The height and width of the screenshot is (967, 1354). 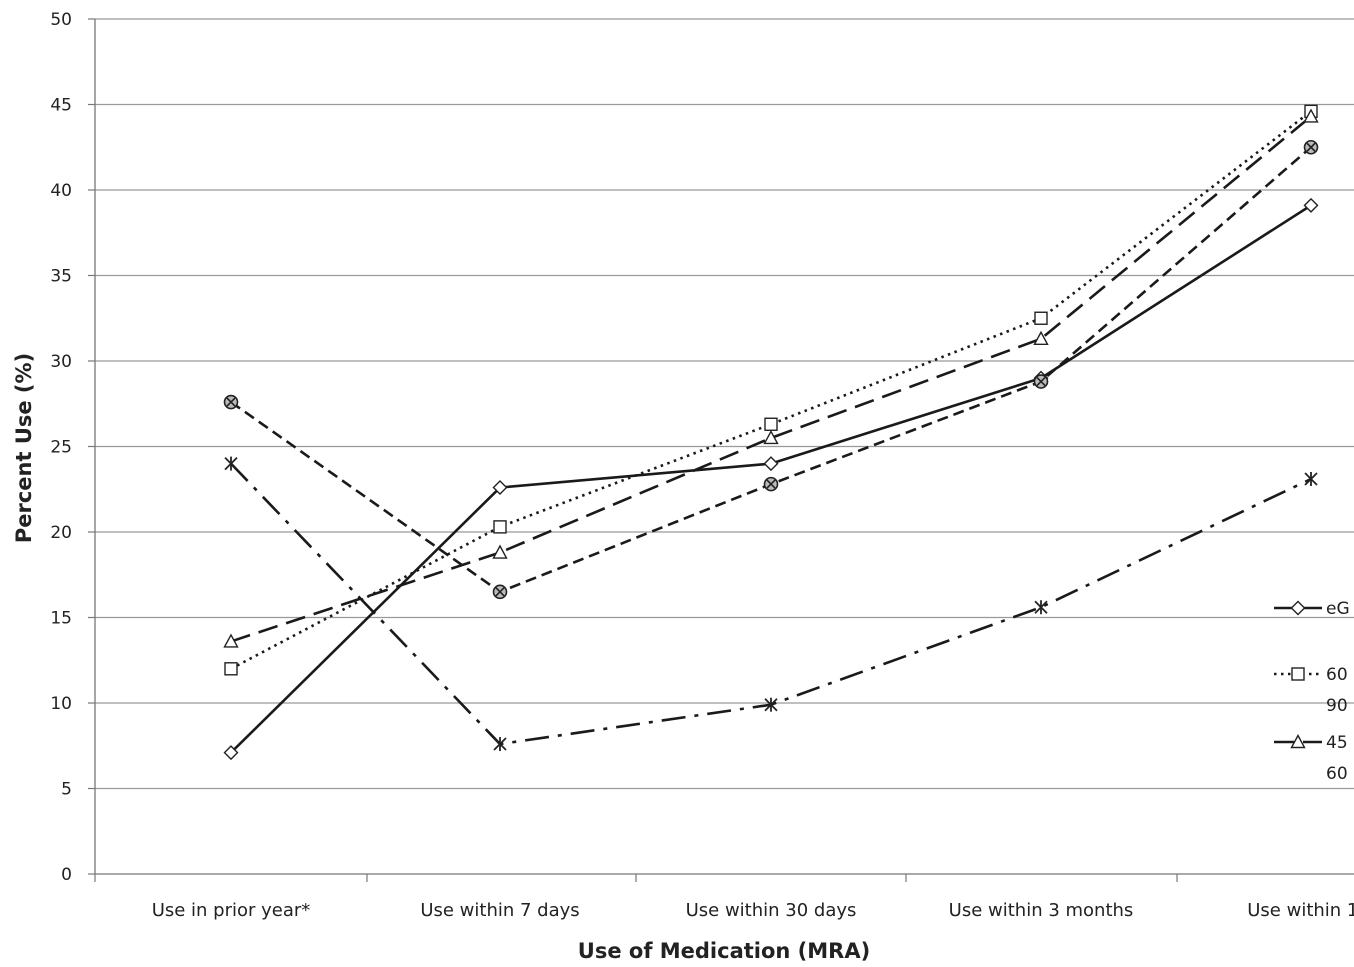 I want to click on y-tick-label: 5, so click(x=66, y=790).